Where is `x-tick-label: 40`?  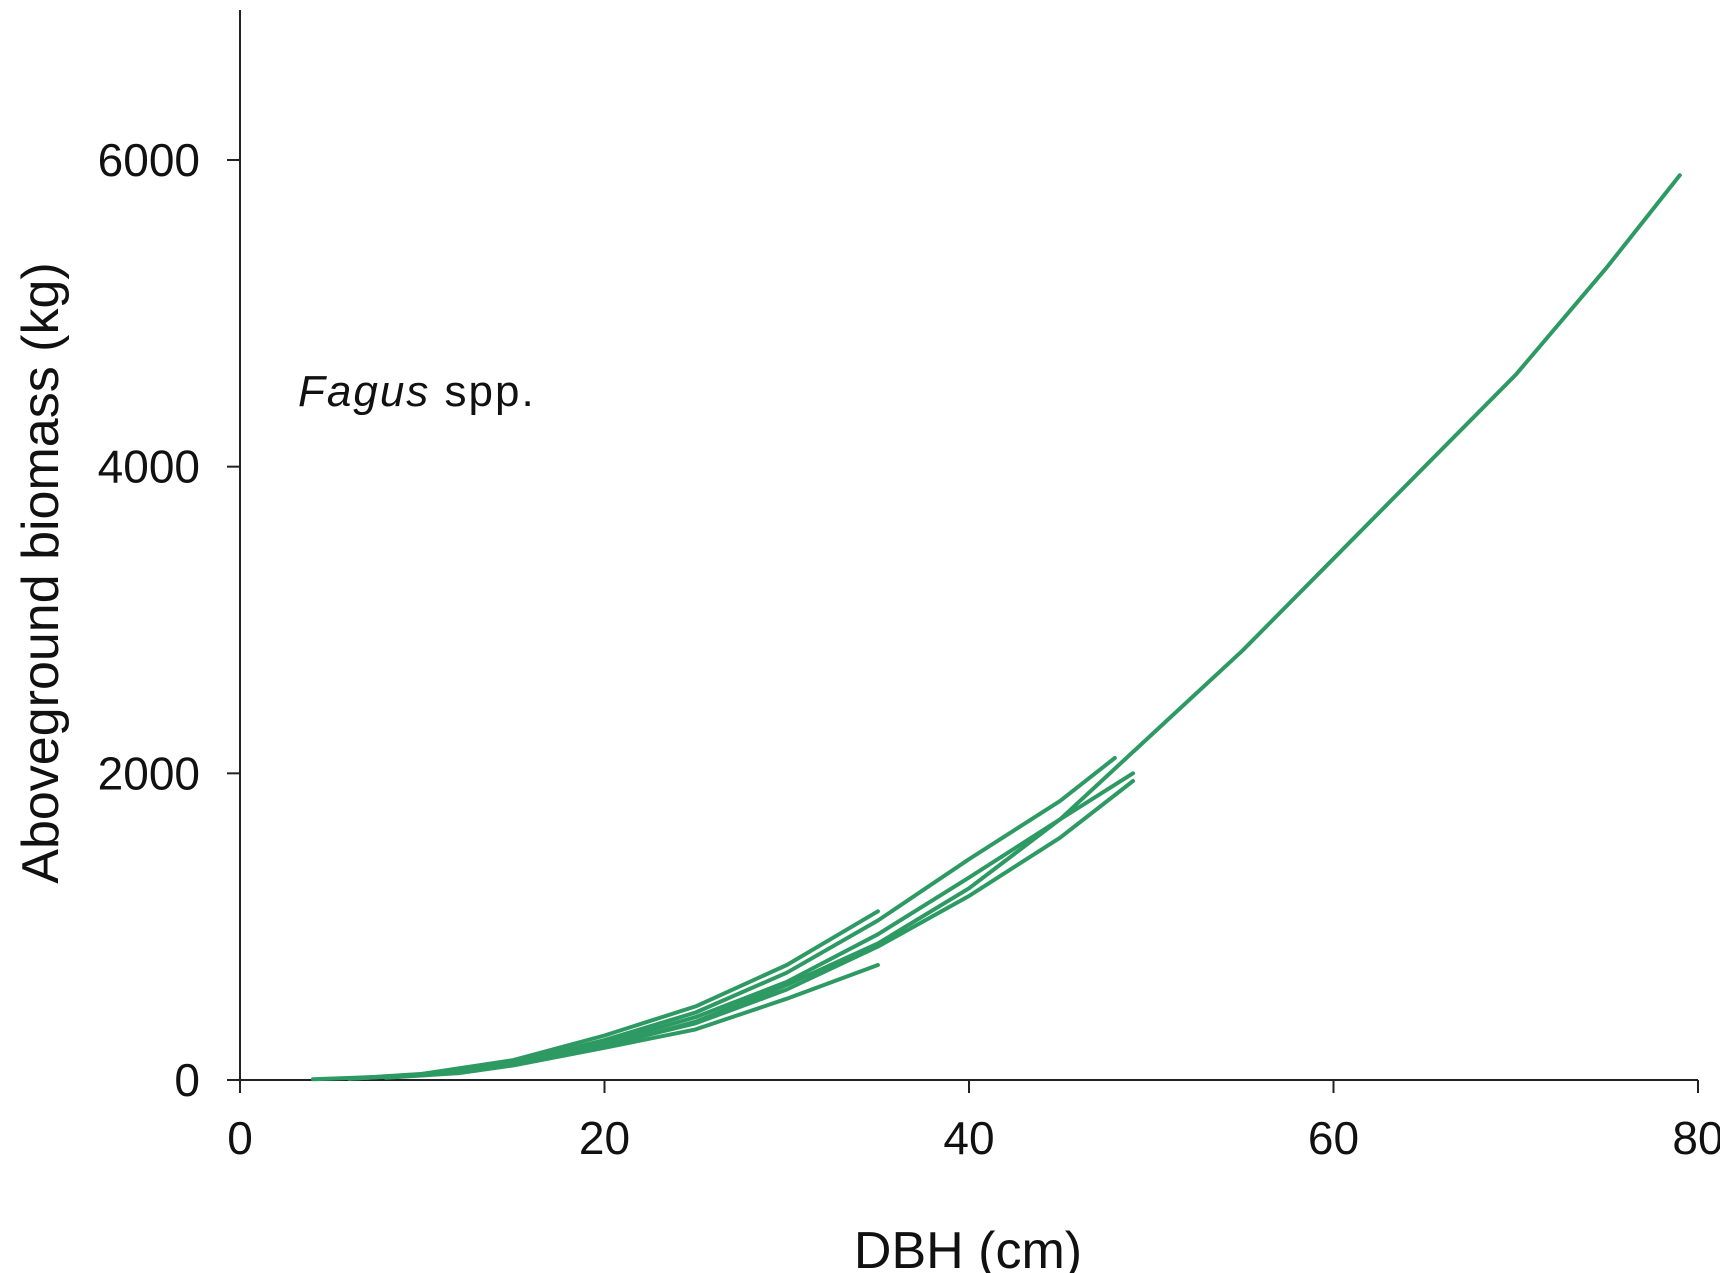 x-tick-label: 40 is located at coordinates (968, 1138).